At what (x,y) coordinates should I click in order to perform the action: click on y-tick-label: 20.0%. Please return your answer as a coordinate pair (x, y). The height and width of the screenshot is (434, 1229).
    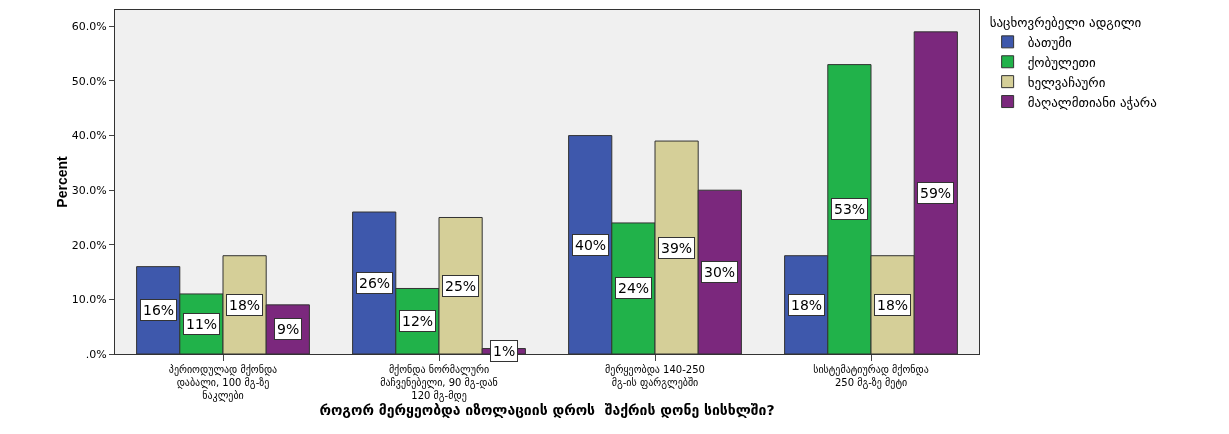
    Looking at the image, I should click on (89, 245).